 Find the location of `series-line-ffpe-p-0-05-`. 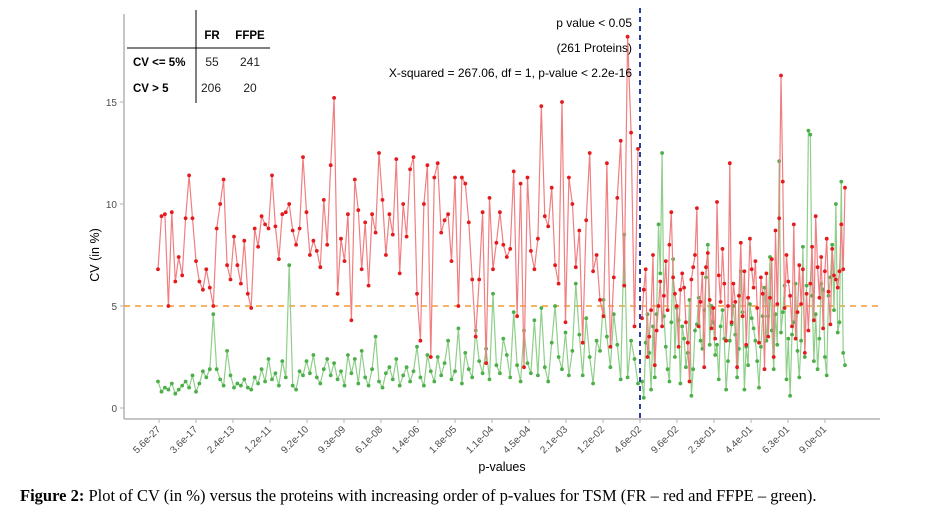

series-line-ffpe-p-0-05- is located at coordinates (743, 264).